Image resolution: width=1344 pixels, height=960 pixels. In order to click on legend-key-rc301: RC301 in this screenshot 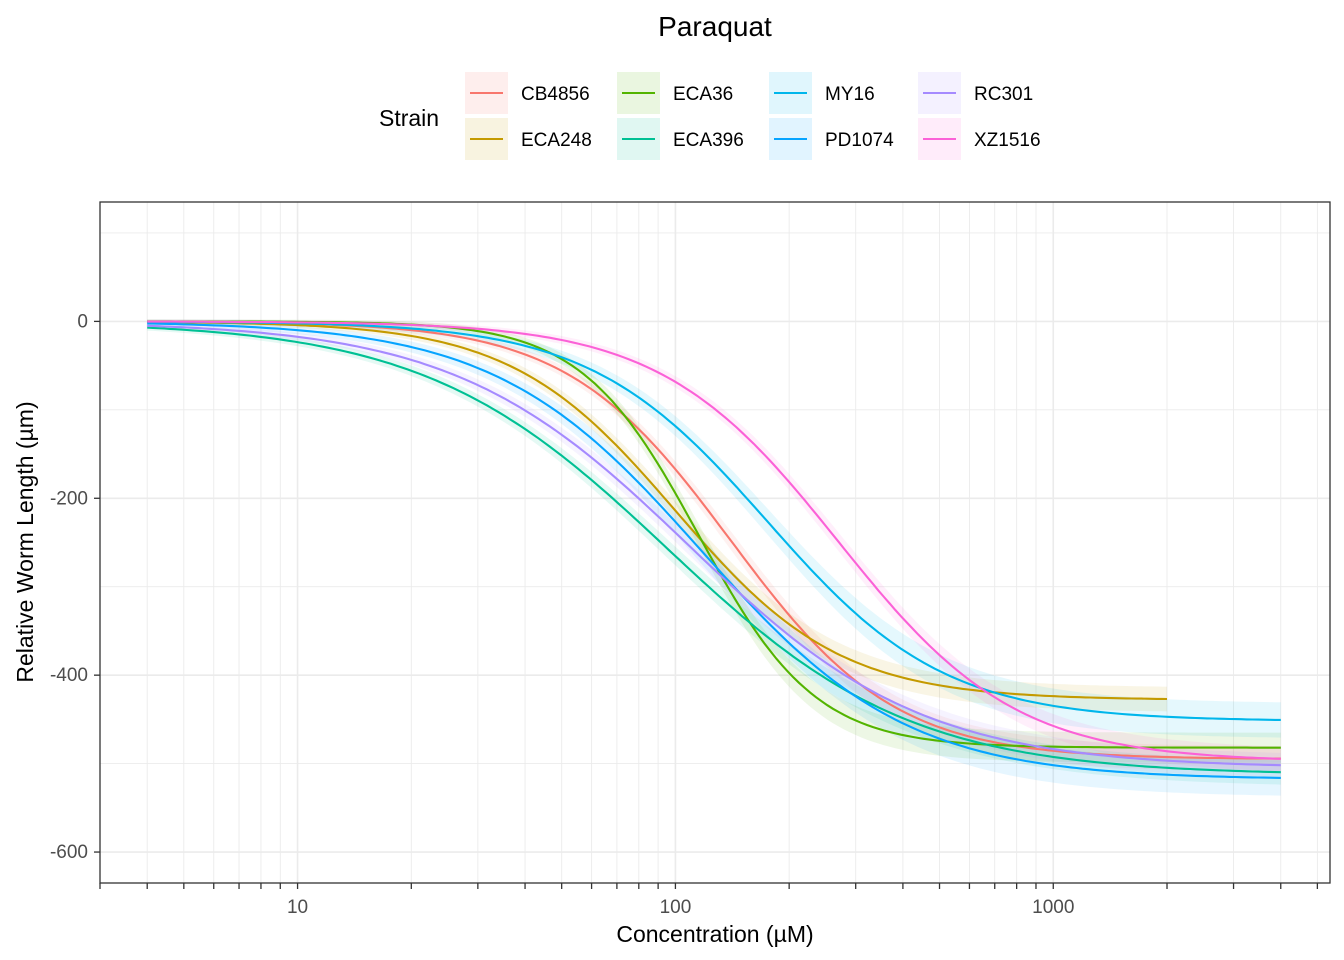, I will do `click(975, 93)`.